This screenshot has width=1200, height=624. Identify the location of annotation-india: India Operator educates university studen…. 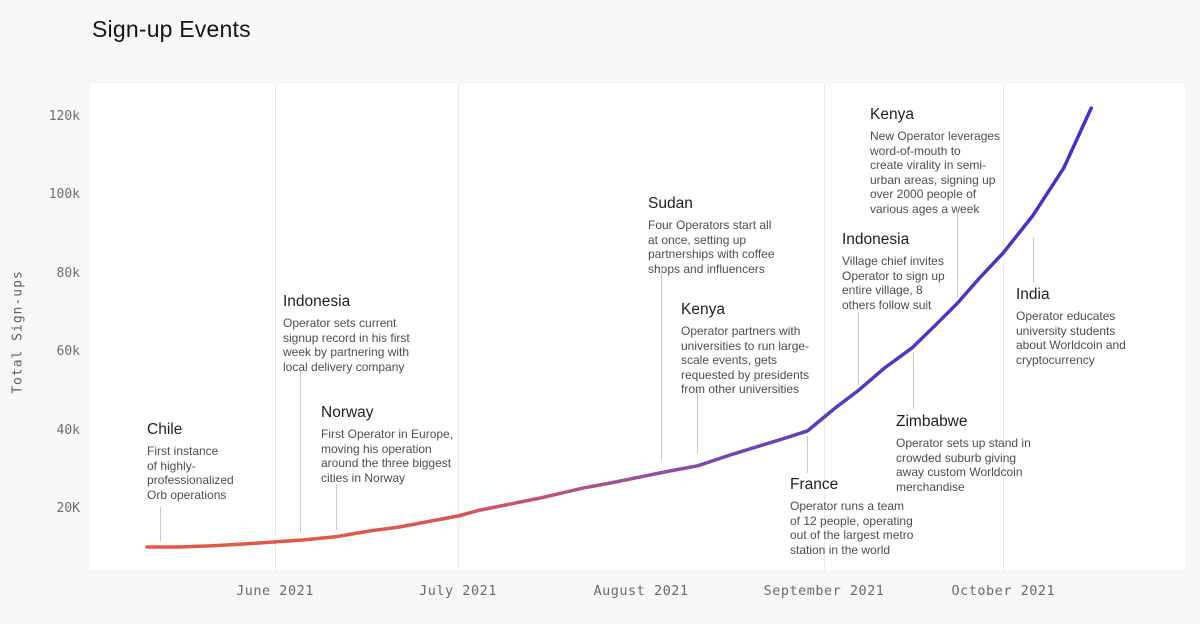
(1086, 326).